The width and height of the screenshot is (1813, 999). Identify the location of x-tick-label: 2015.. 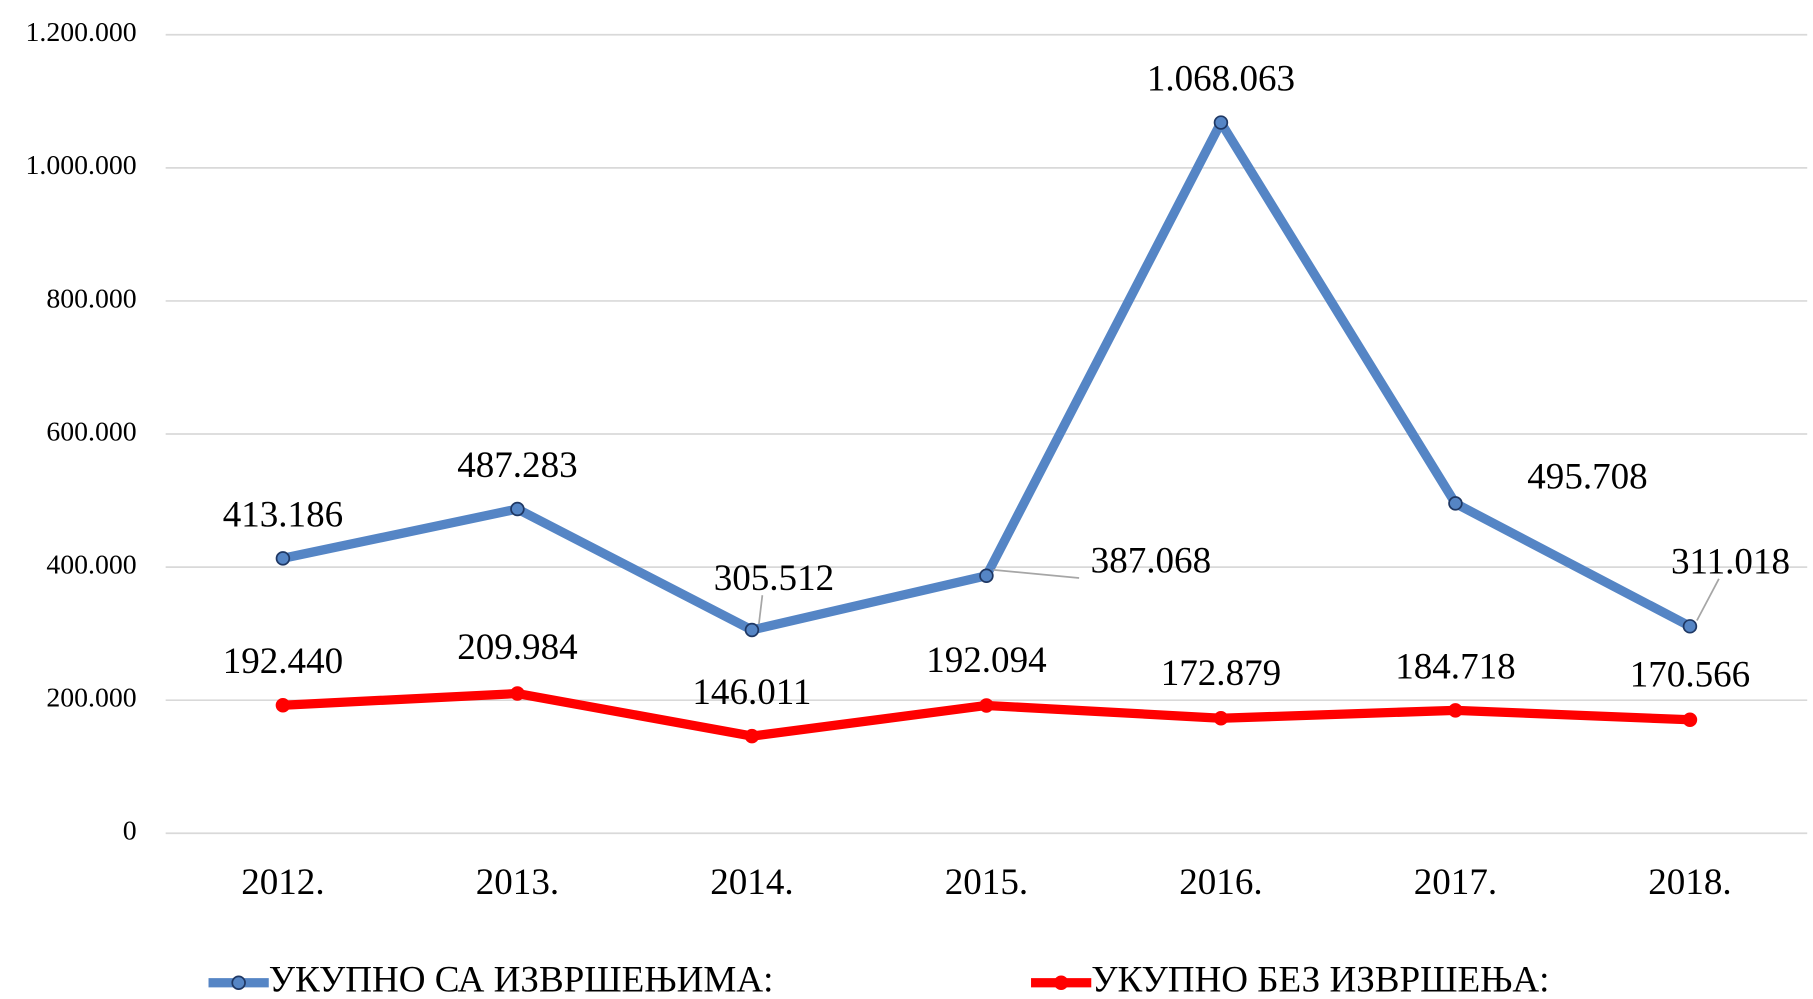
(986, 882).